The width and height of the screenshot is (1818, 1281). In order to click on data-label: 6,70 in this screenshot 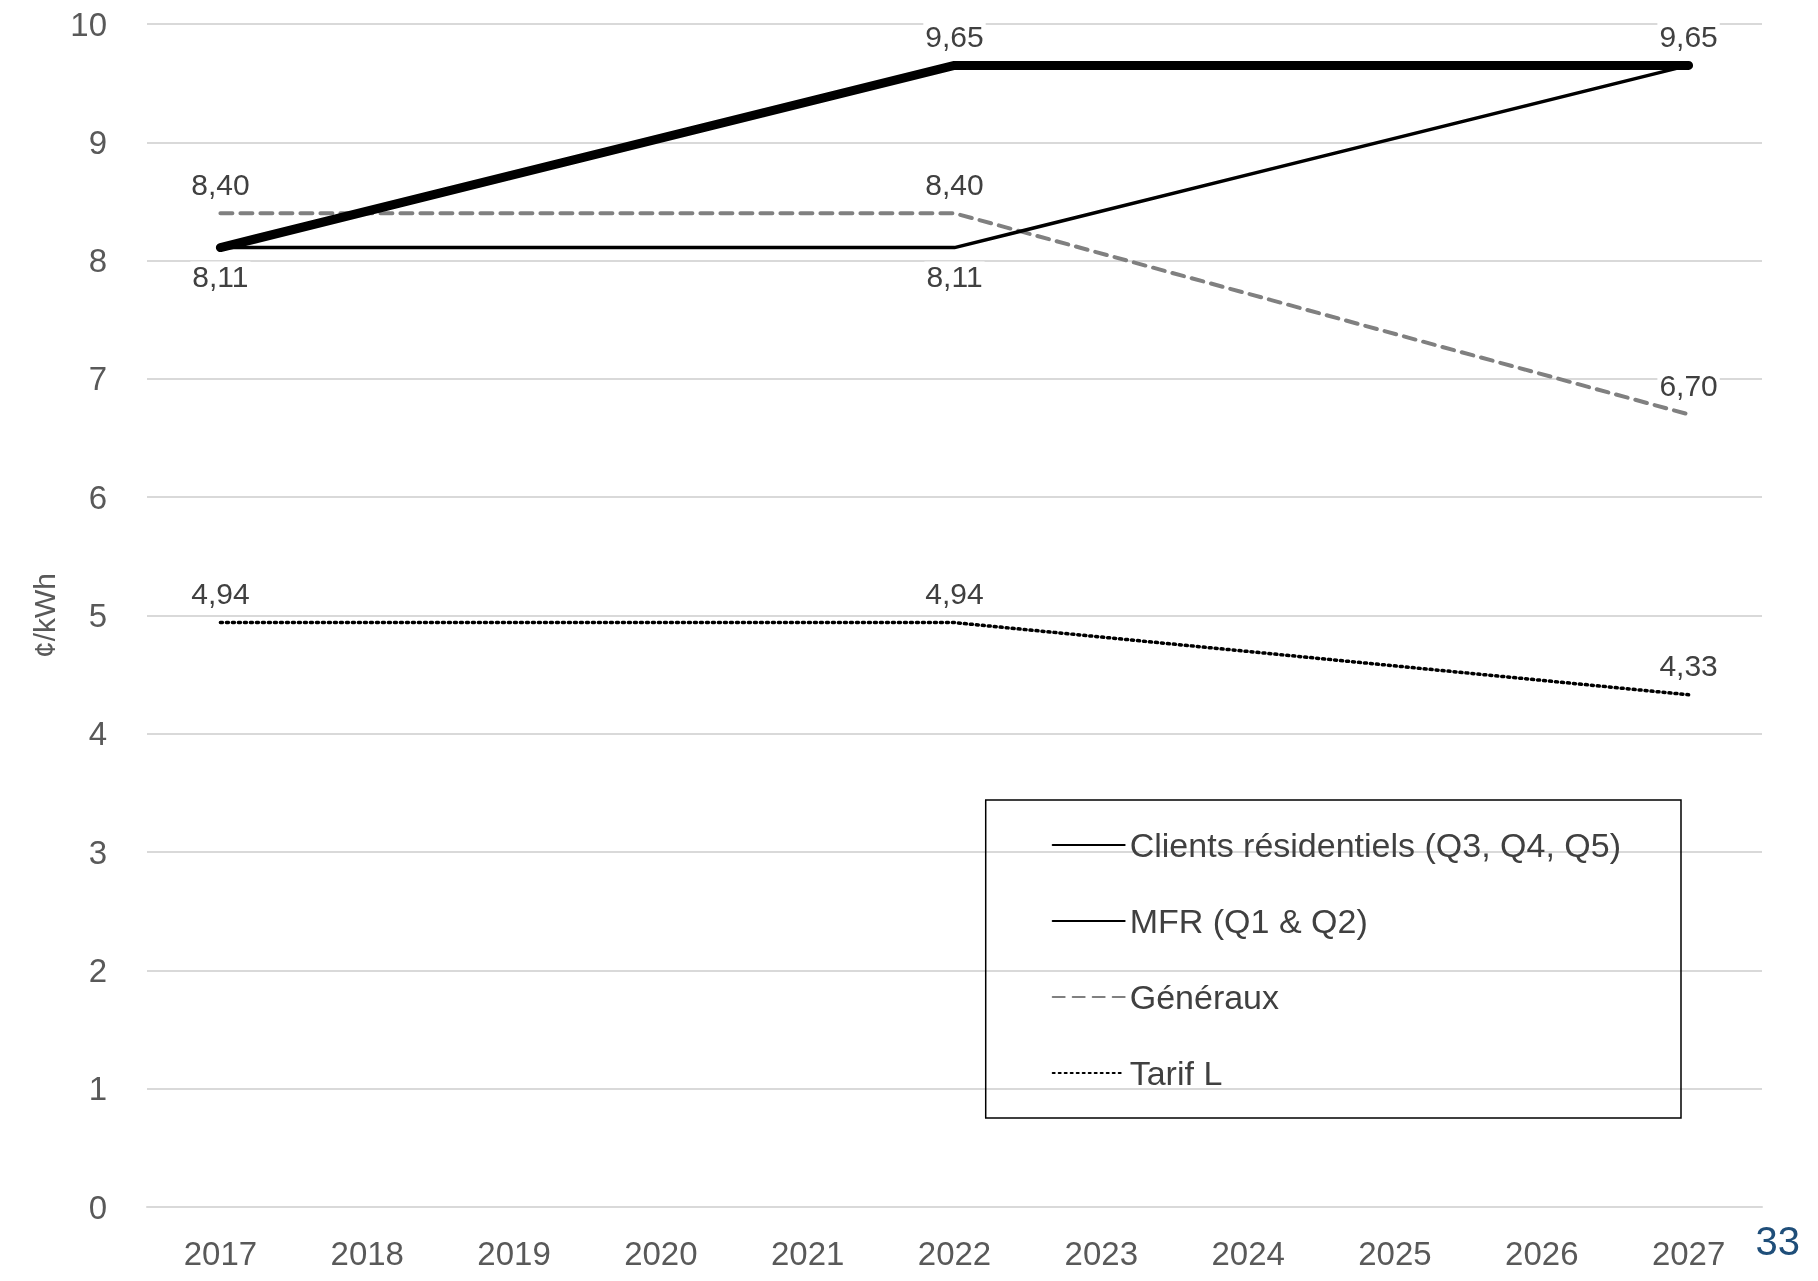, I will do `click(1688, 385)`.